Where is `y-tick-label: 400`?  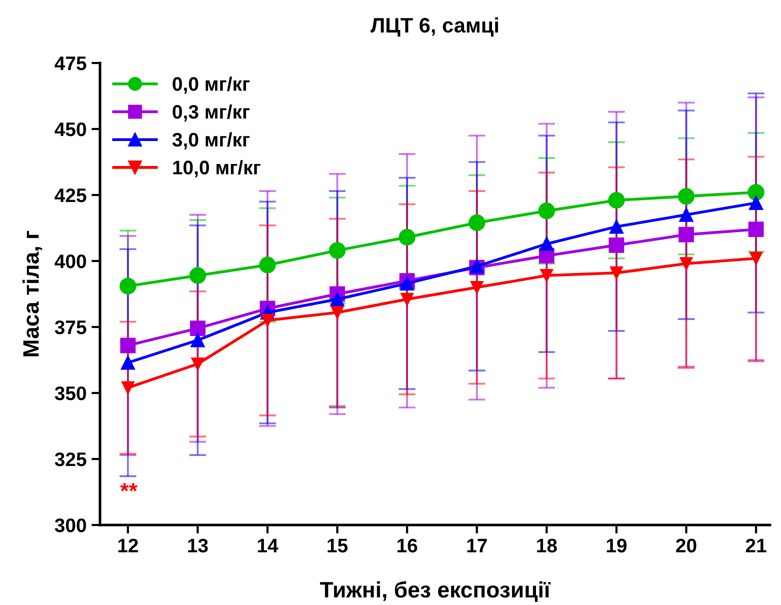
y-tick-label: 400 is located at coordinates (70, 261).